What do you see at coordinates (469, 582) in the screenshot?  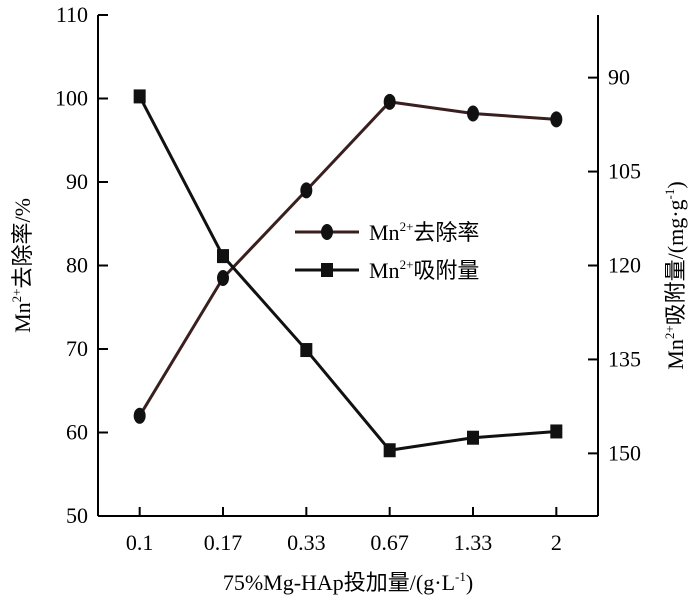 I see `x-axis-title-part: )` at bounding box center [469, 582].